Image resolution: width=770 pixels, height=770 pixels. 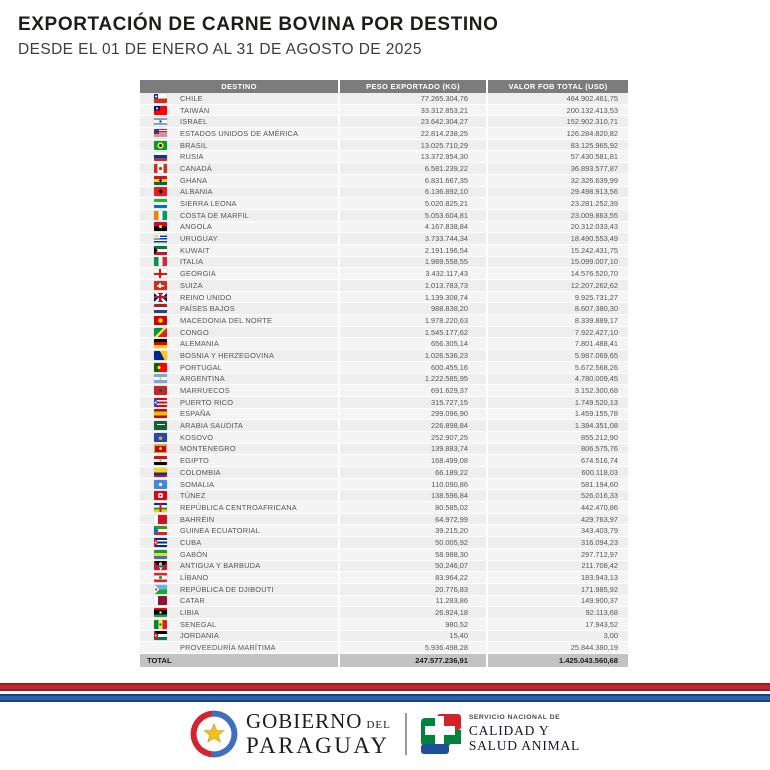 I want to click on costa-de-marfil-flag-icon, so click(x=160, y=215).